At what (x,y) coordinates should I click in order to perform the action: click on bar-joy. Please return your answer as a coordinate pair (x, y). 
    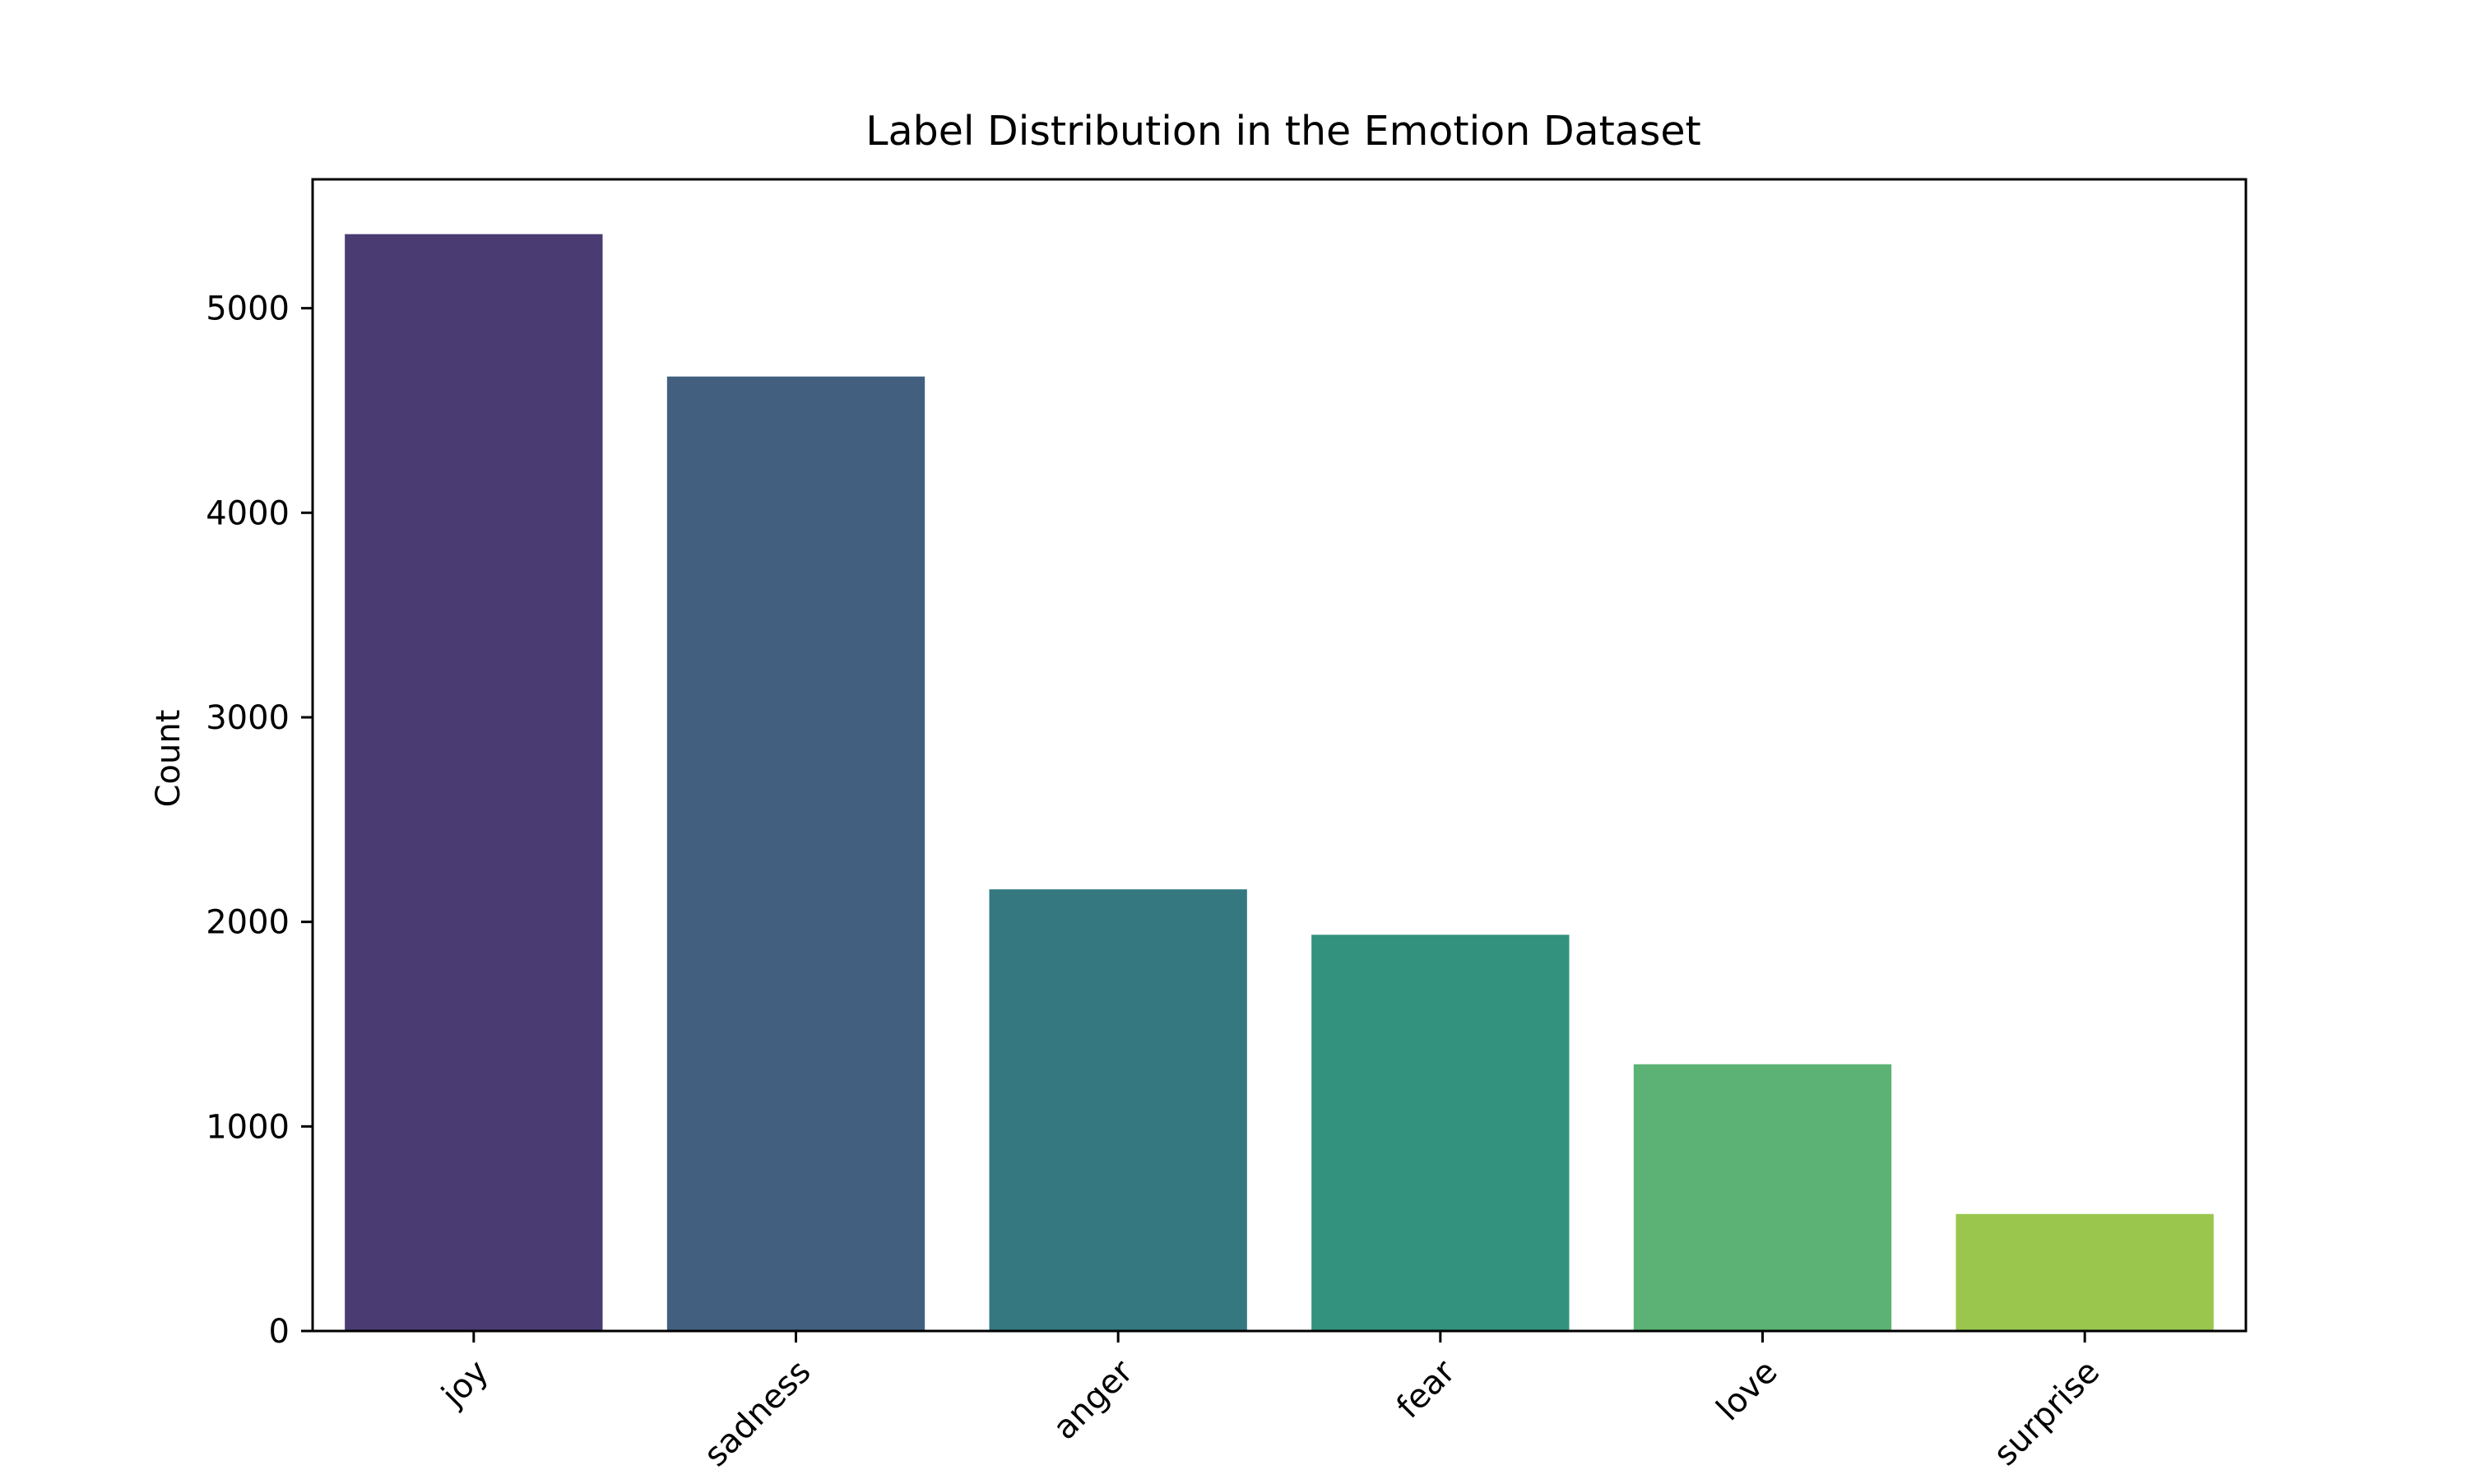
    Looking at the image, I should click on (474, 783).